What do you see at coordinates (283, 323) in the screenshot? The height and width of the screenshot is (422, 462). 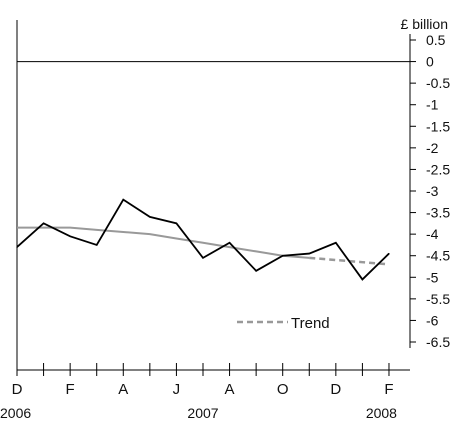 I see `legend: Trend` at bounding box center [283, 323].